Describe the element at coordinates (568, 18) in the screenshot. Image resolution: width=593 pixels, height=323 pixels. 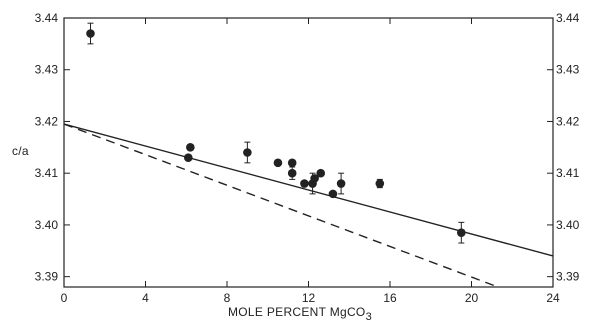
I see `y-tick-label-right-5: 3.44` at that location.